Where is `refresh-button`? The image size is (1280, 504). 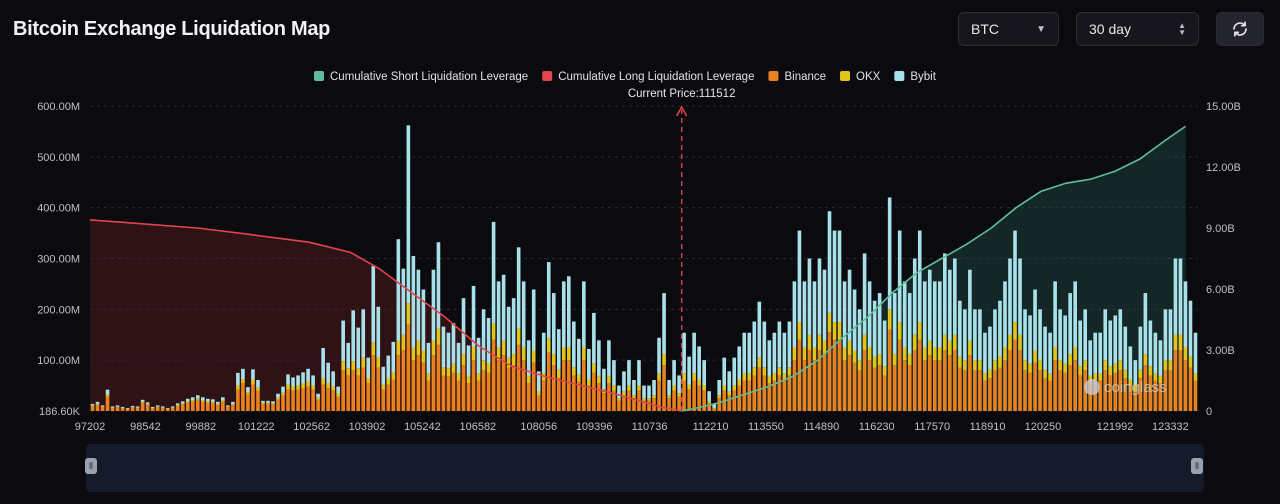
refresh-button is located at coordinates (1240, 29).